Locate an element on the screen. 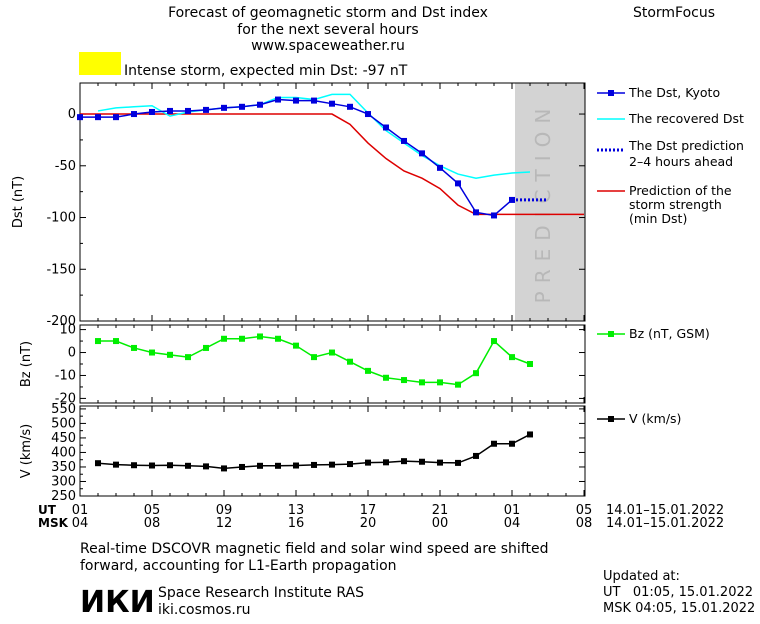 The height and width of the screenshot is (624, 760). msk-date-range: 14.01–15.01.2022 is located at coordinates (665, 523).